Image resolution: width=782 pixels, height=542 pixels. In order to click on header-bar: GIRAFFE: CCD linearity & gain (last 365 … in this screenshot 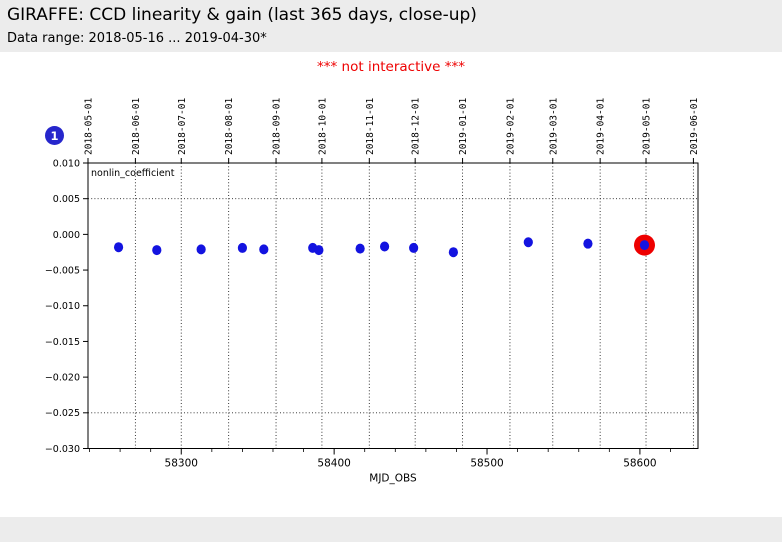, I will do `click(391, 26)`.